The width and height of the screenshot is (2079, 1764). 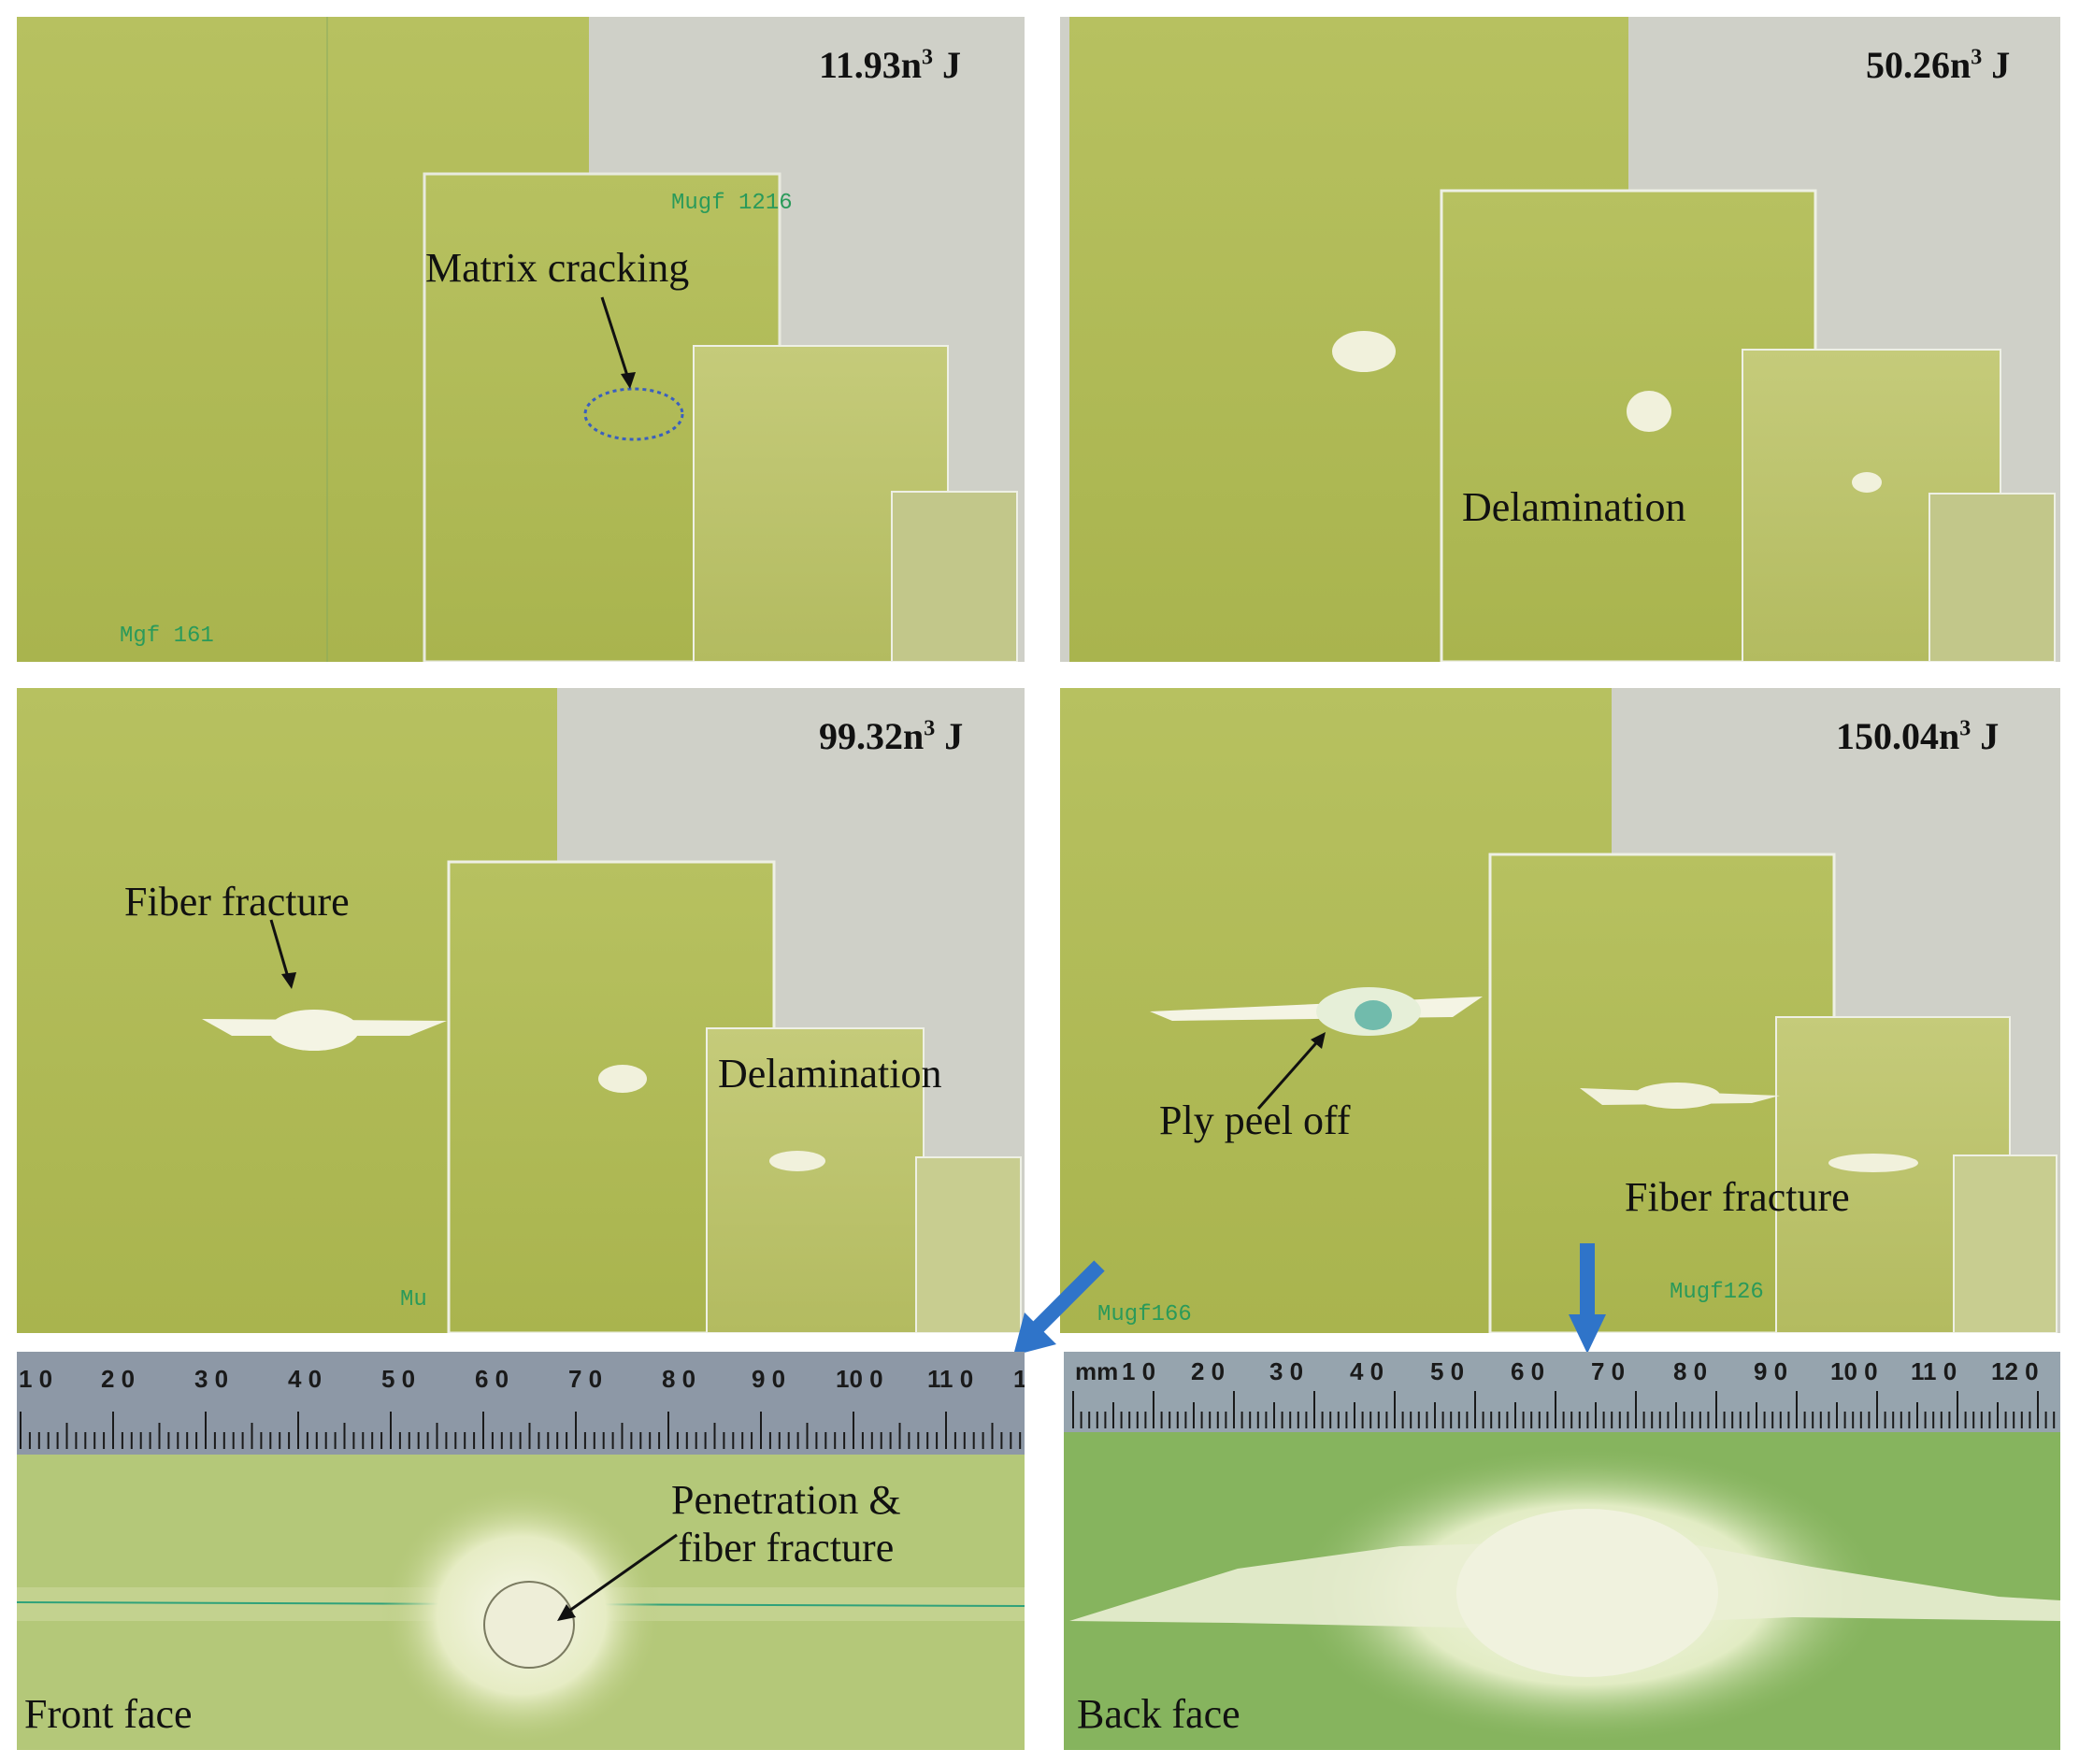 I want to click on impact-energy-label: 150.04n3 J, so click(x=1918, y=736).